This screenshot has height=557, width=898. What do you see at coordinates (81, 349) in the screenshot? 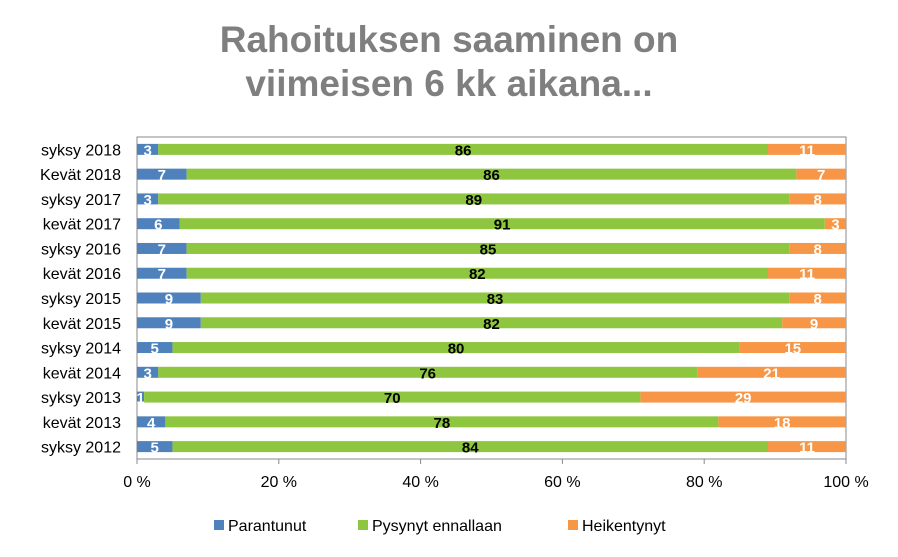
I see `category-label: syksy 2014` at bounding box center [81, 349].